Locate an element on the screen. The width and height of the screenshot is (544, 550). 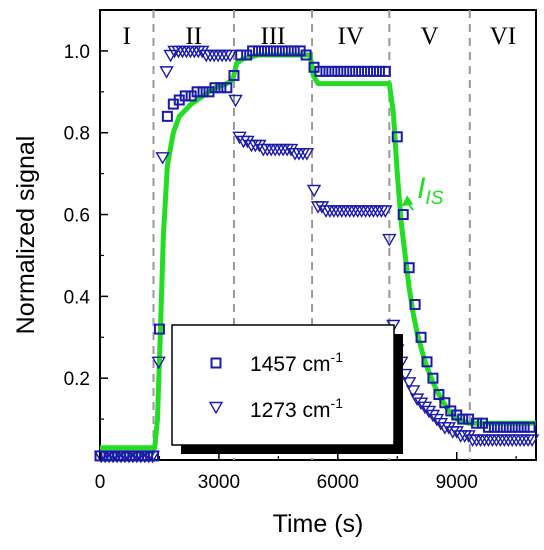
annotation-arrowhead is located at coordinates (407, 201).